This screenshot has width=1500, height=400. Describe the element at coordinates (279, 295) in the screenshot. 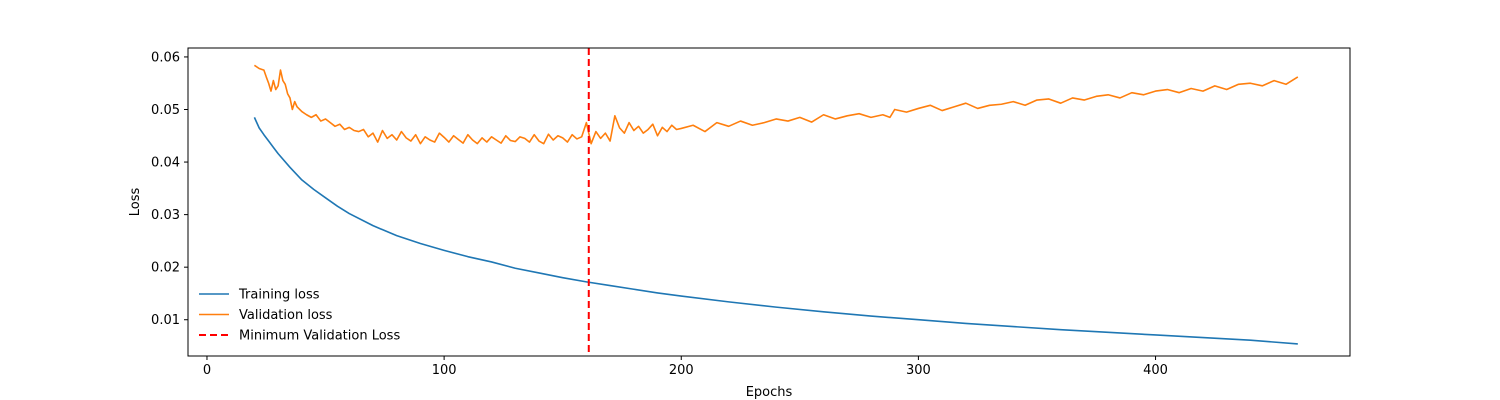

I see `legend-label: Training loss` at that location.